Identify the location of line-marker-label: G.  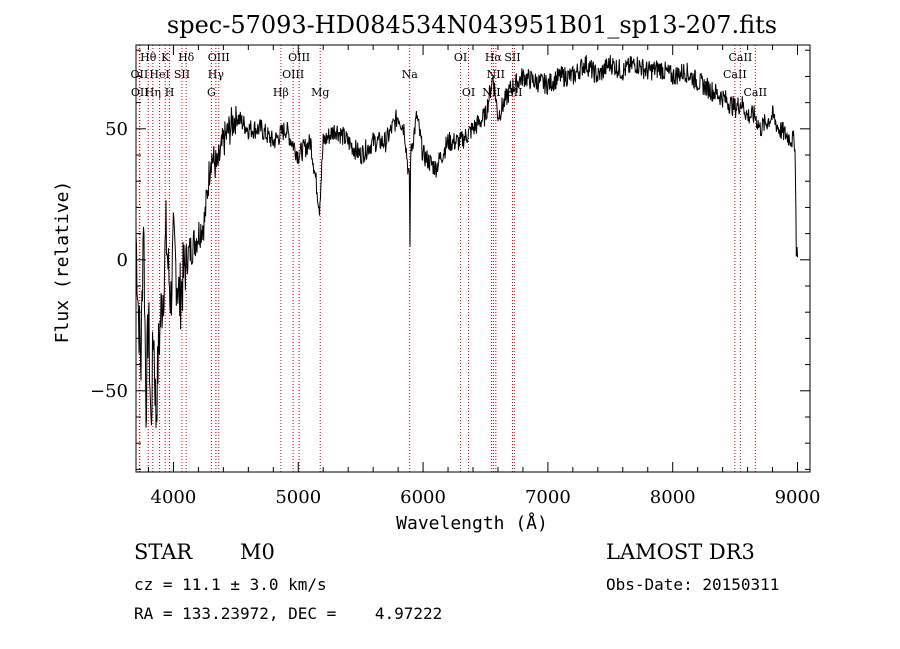
(211, 92).